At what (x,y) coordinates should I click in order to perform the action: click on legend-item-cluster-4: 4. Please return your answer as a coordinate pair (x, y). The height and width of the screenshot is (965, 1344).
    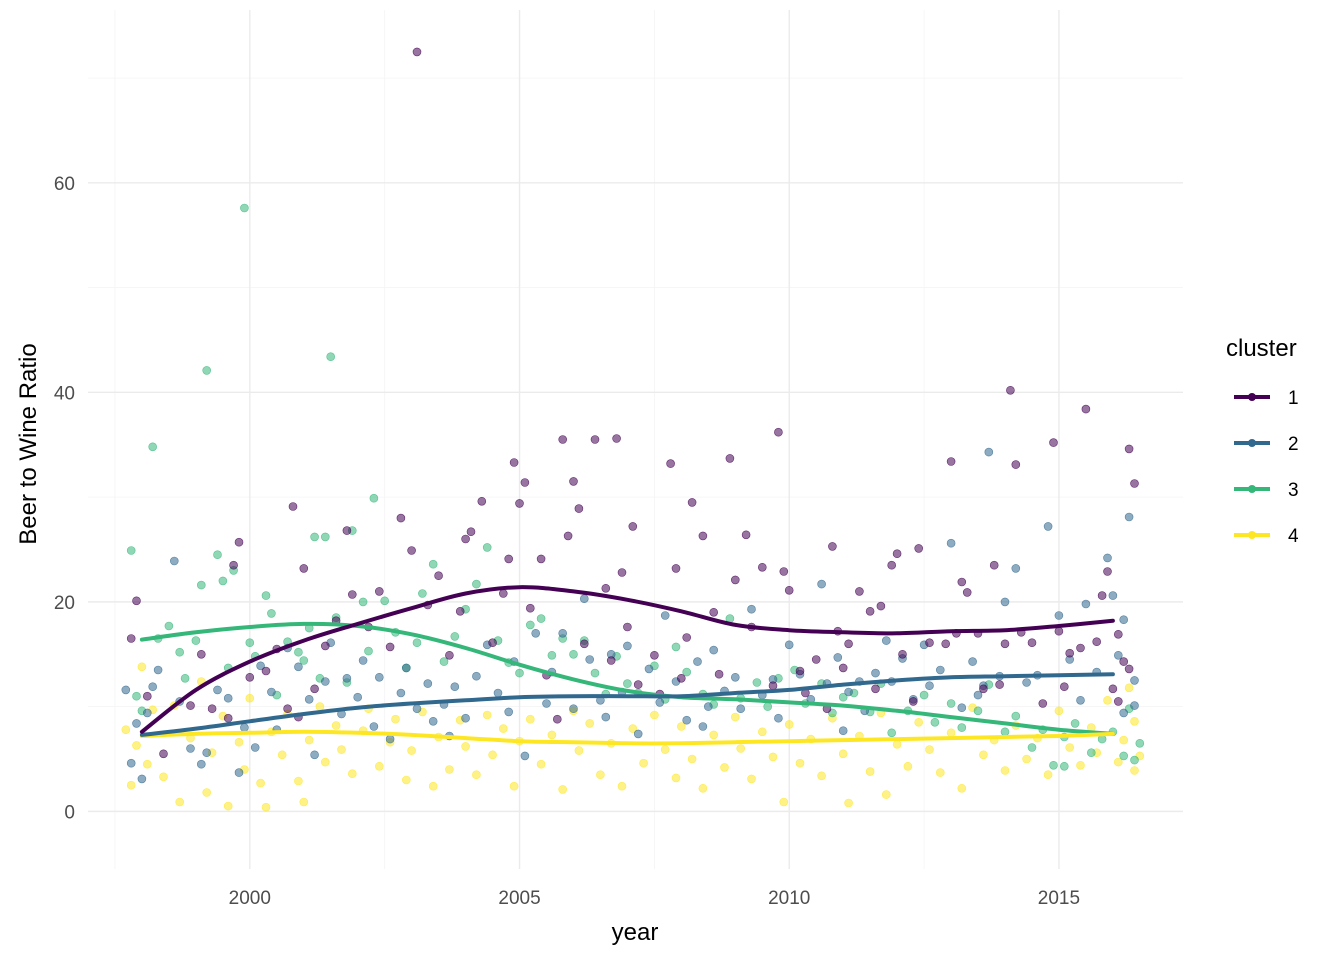
    Looking at the image, I should click on (1266, 536).